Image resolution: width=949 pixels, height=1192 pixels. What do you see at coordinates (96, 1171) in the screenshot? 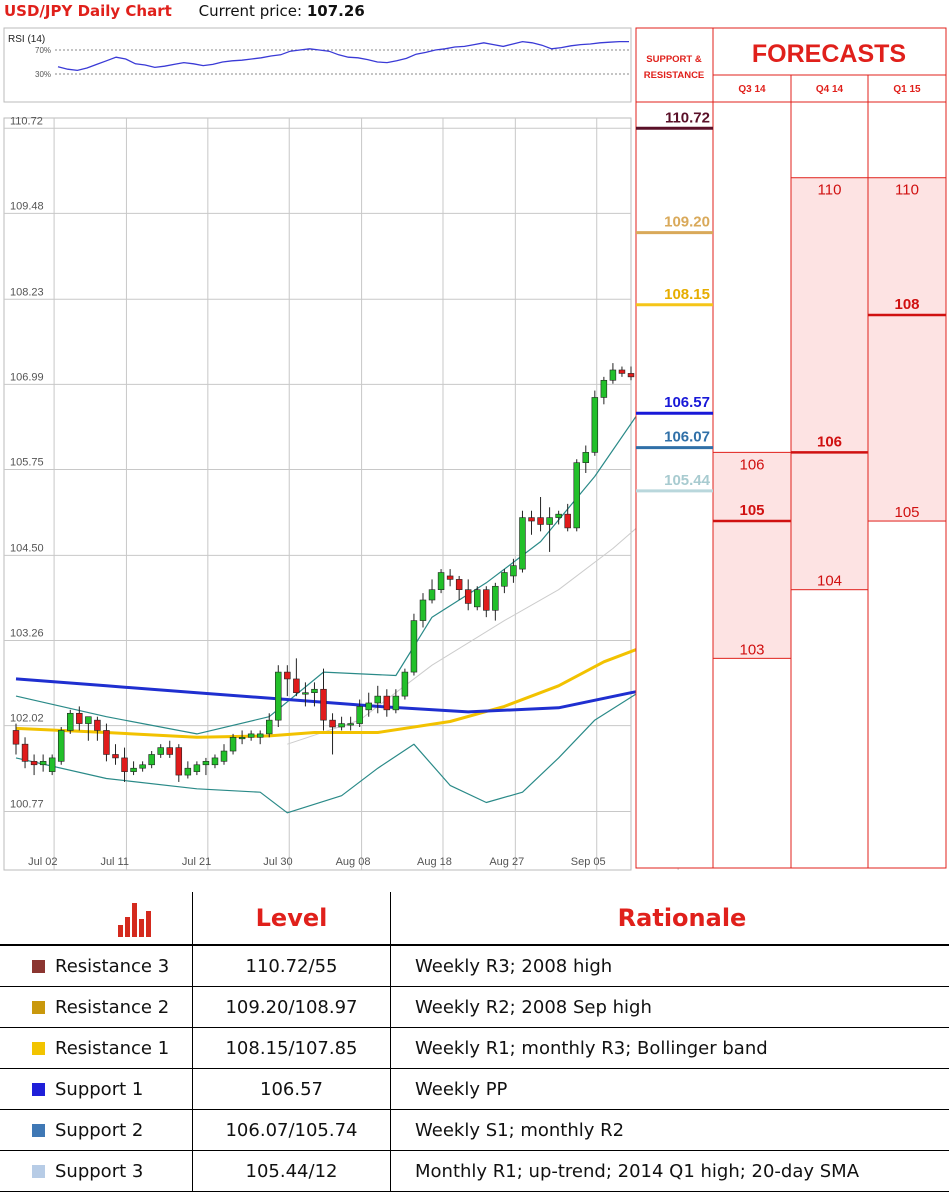
I see `level-name-cell: Support 3` at bounding box center [96, 1171].